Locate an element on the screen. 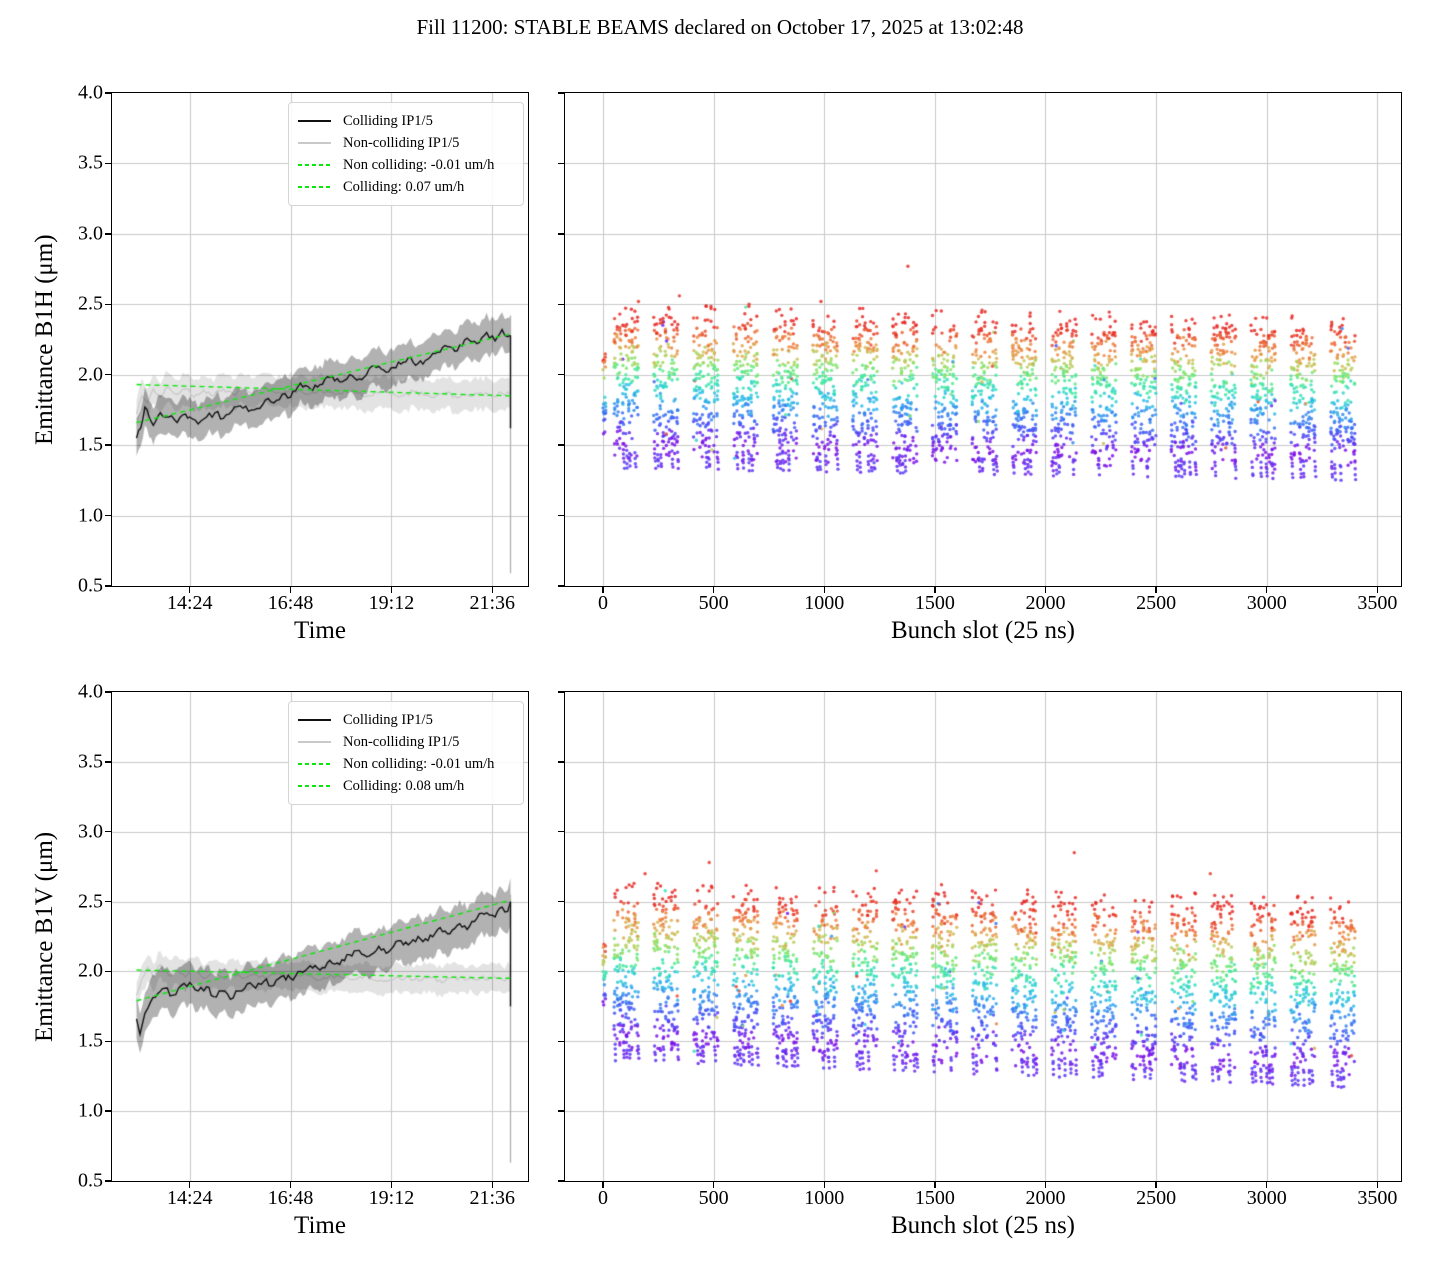 This screenshot has height=1280, width=1440. x-tick-label: 2500 is located at coordinates (1156, 1198).